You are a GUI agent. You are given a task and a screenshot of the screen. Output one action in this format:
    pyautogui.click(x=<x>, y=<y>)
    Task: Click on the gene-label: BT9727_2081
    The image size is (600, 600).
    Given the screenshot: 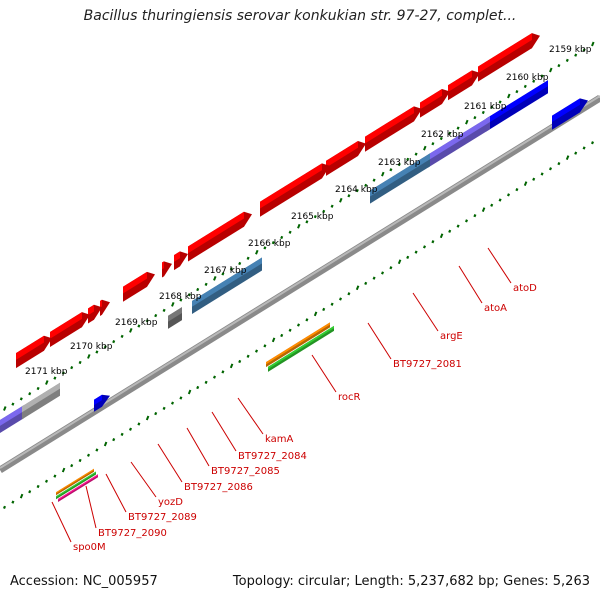 What is the action you would take?
    pyautogui.click(x=427, y=364)
    